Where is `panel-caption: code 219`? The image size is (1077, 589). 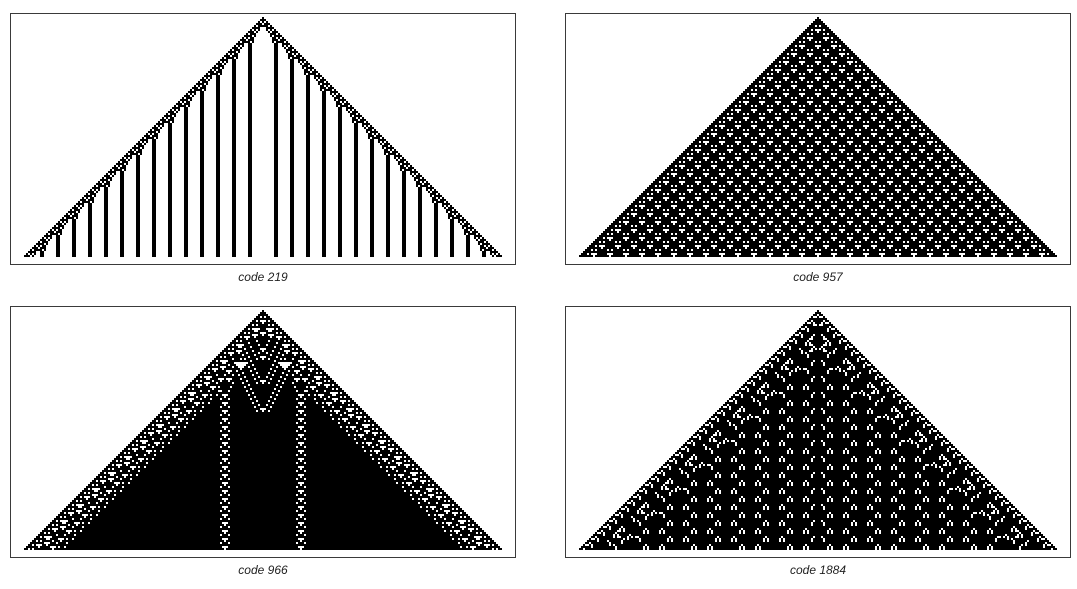 panel-caption: code 219 is located at coordinates (263, 277).